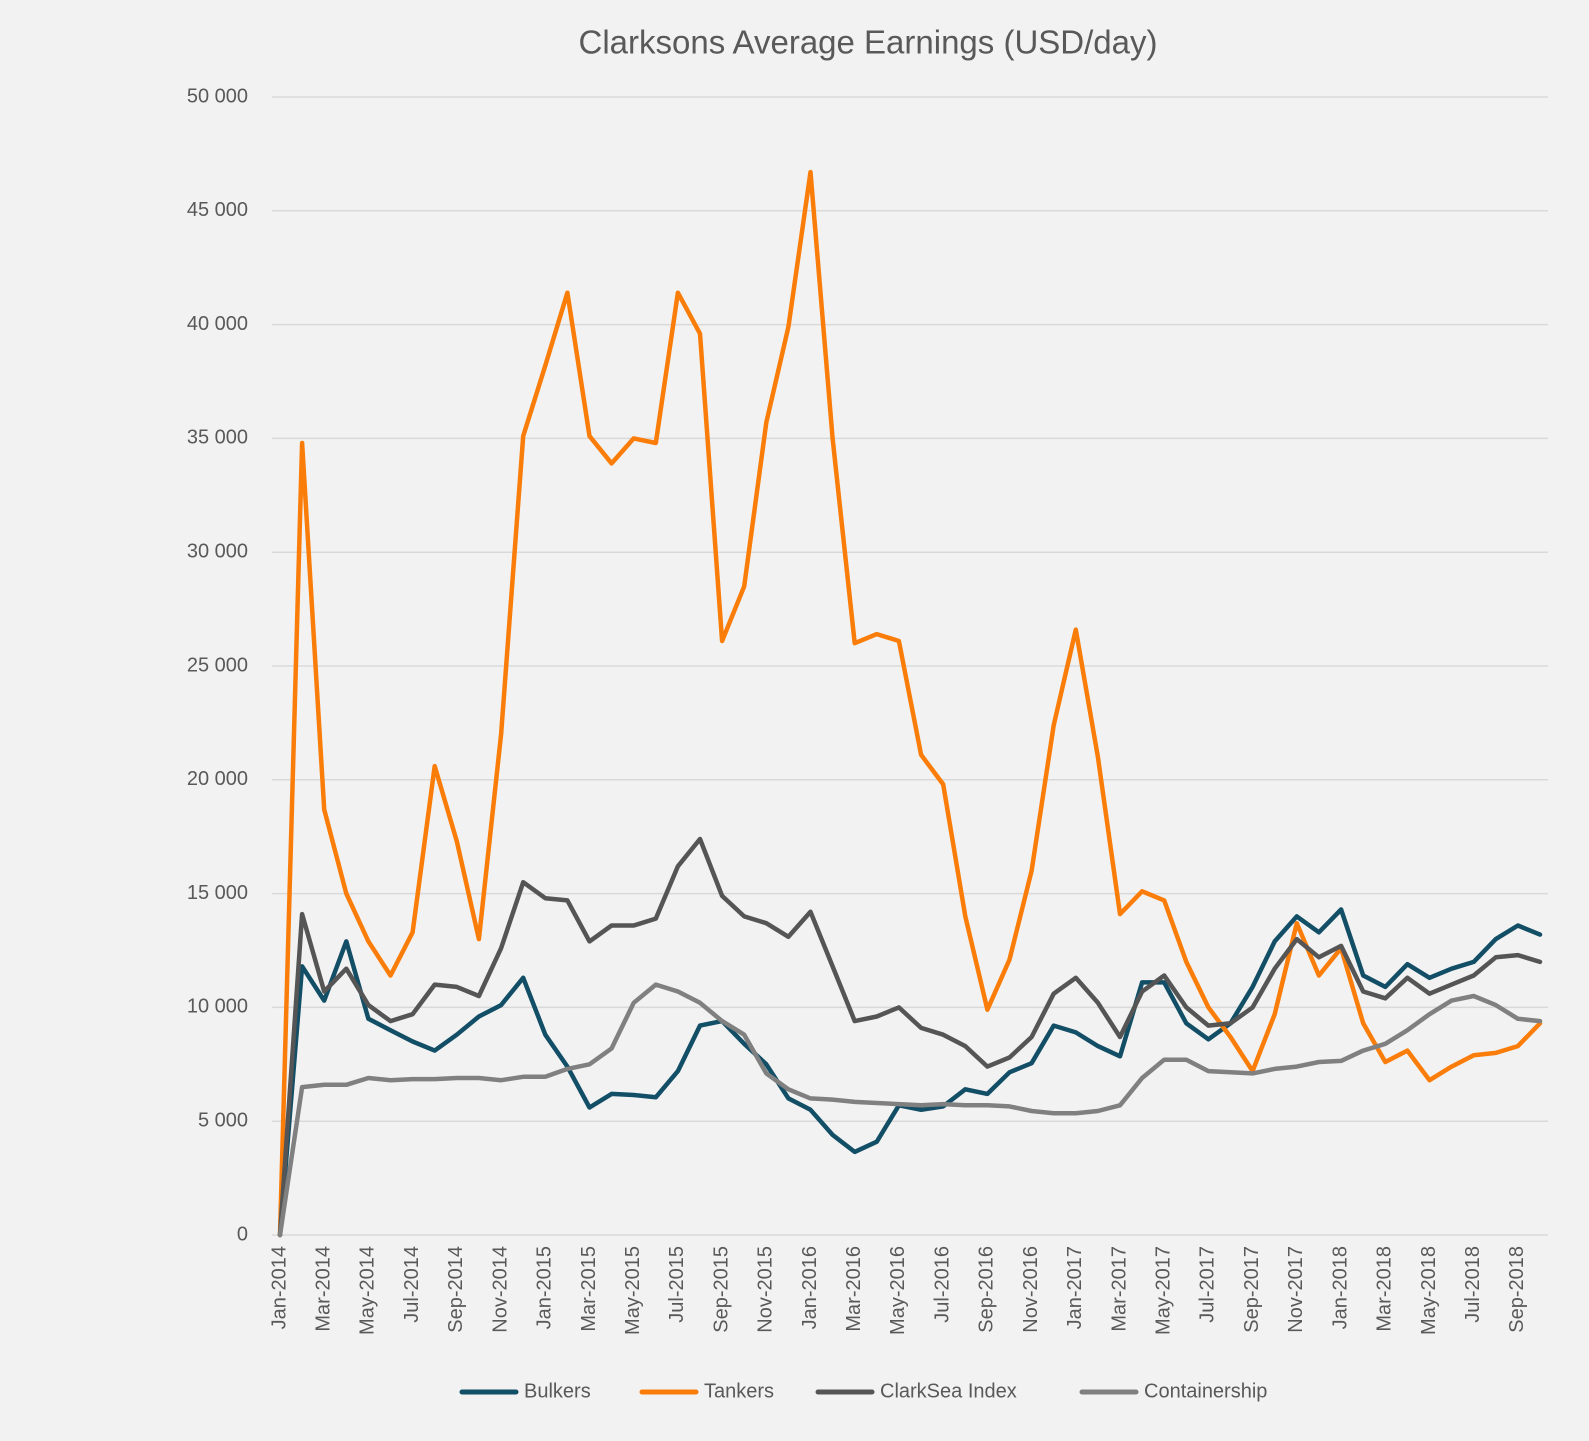  Describe the element at coordinates (1208, 1284) in the screenshot. I see `x-tick-label: Jul-2017` at that location.